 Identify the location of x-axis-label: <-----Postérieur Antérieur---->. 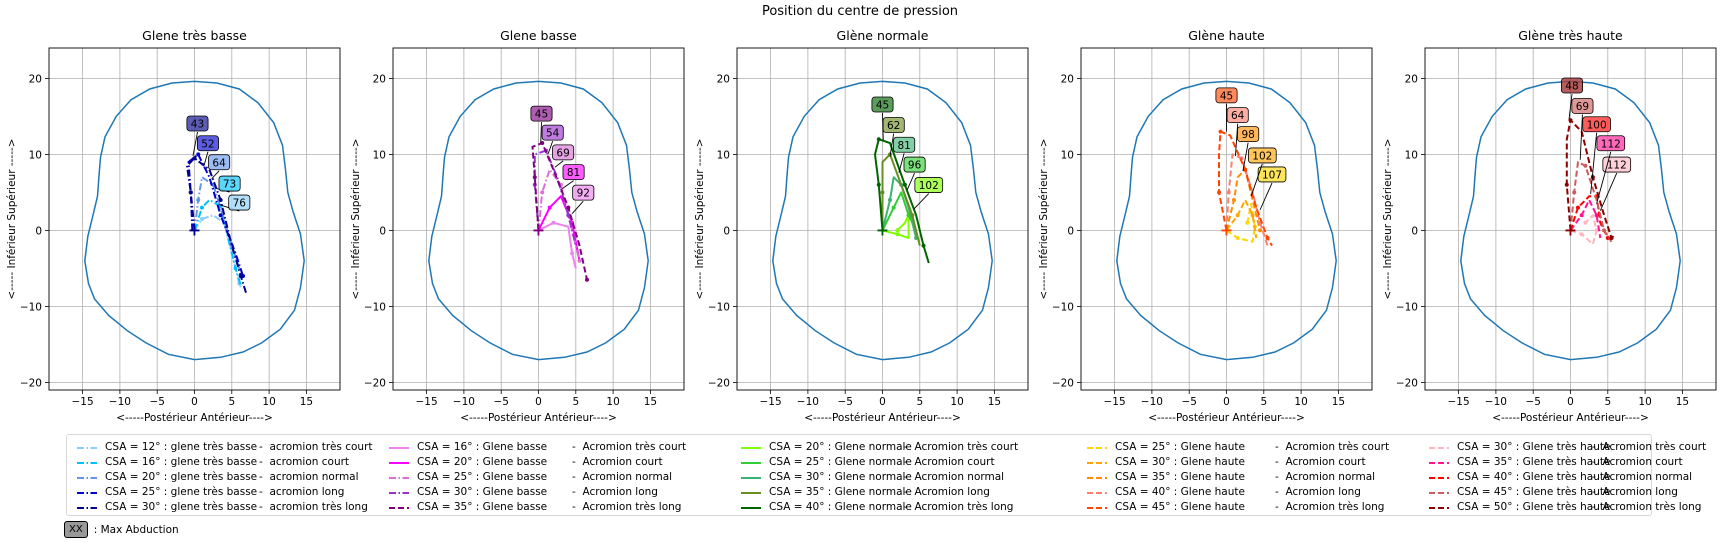
(882, 418).